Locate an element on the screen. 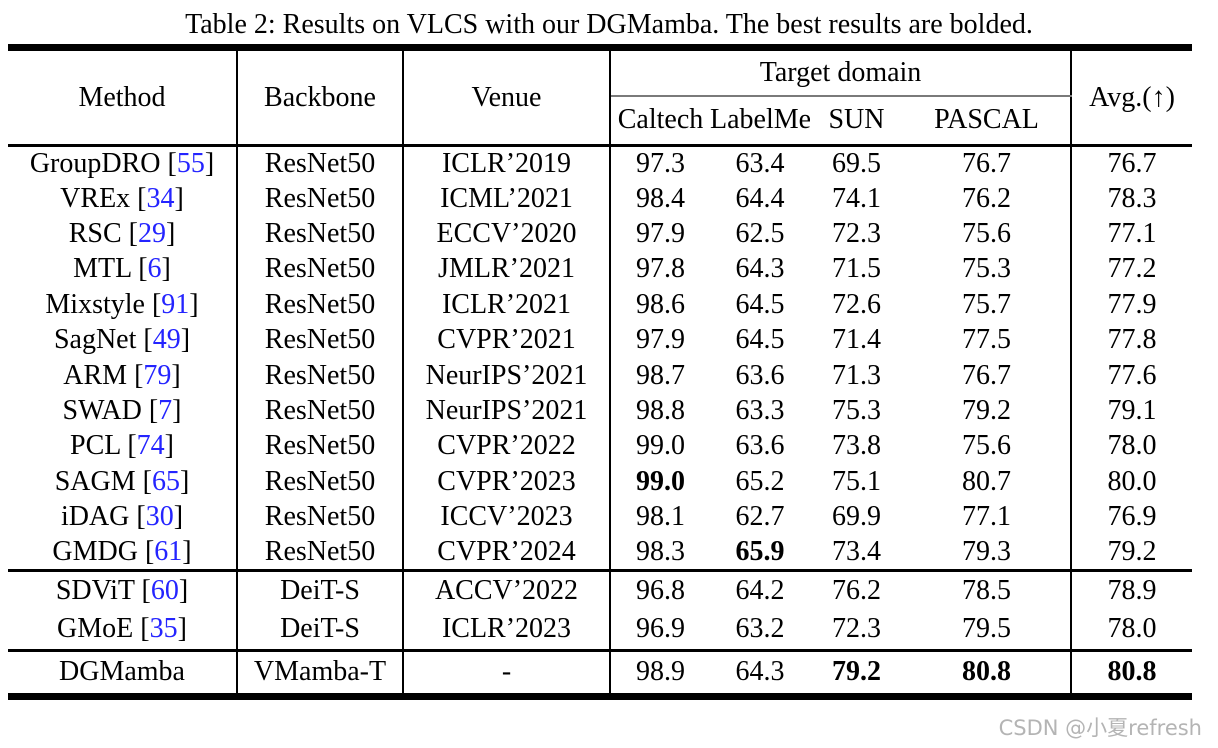 This screenshot has height=748, width=1218. method-name: SWAD is located at coordinates (102, 410).